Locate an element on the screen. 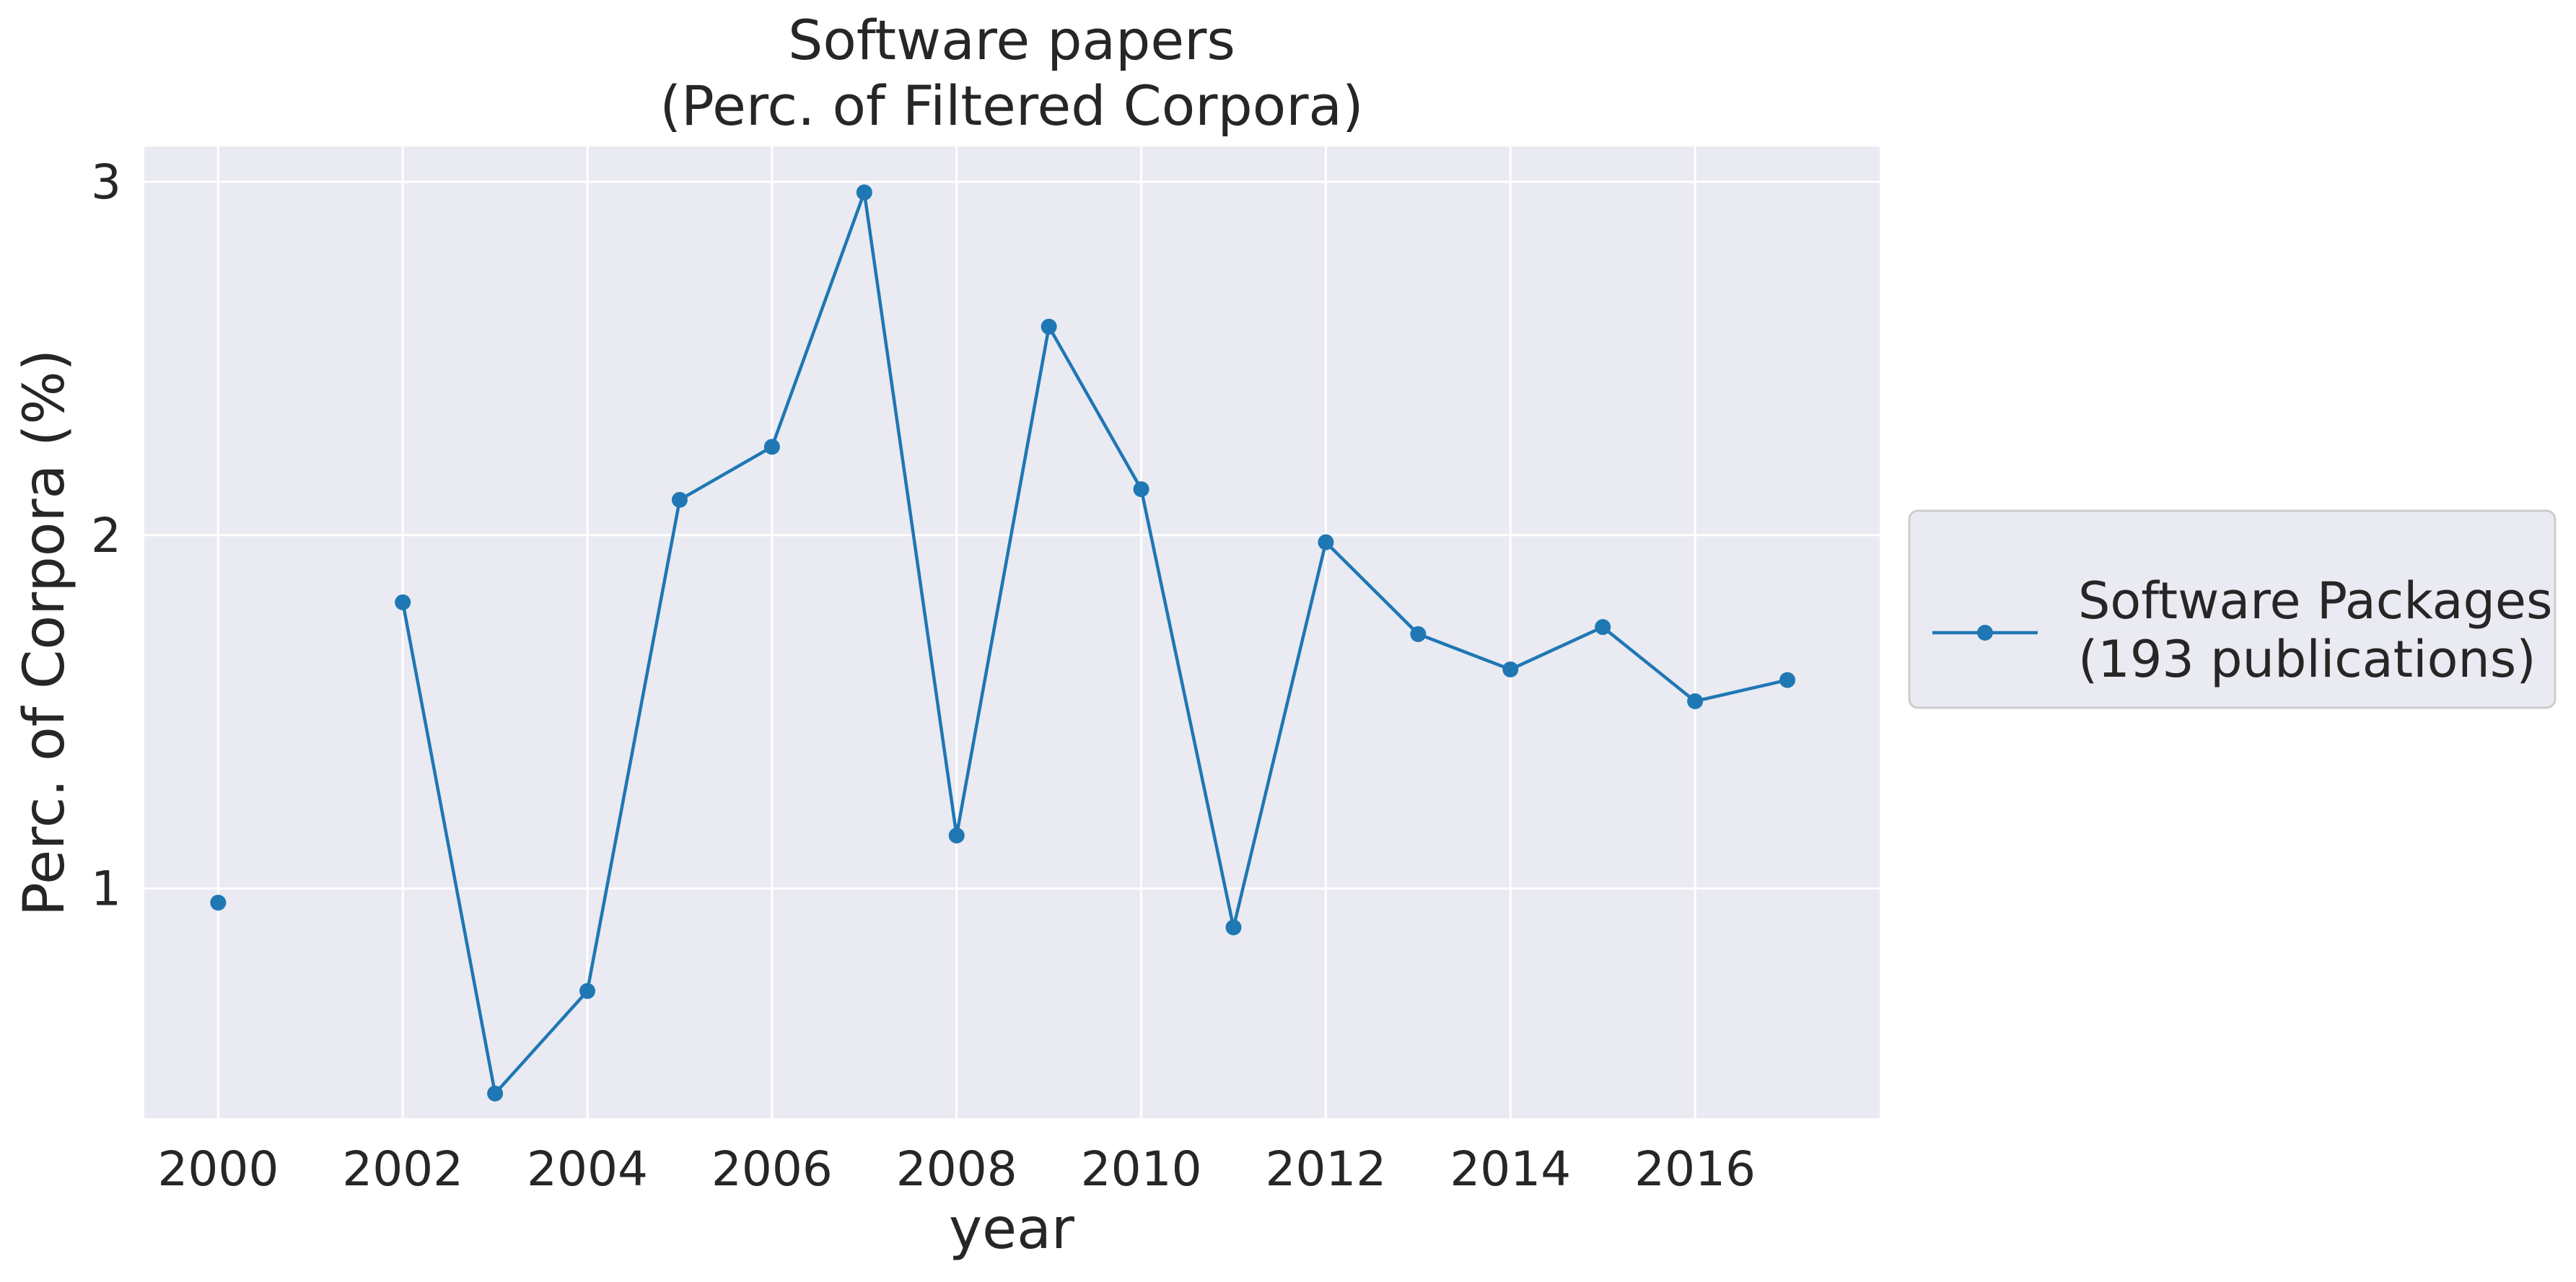 This screenshot has width=2576, height=1282. legend-label-line-1: Software Packages is located at coordinates (2315, 601).